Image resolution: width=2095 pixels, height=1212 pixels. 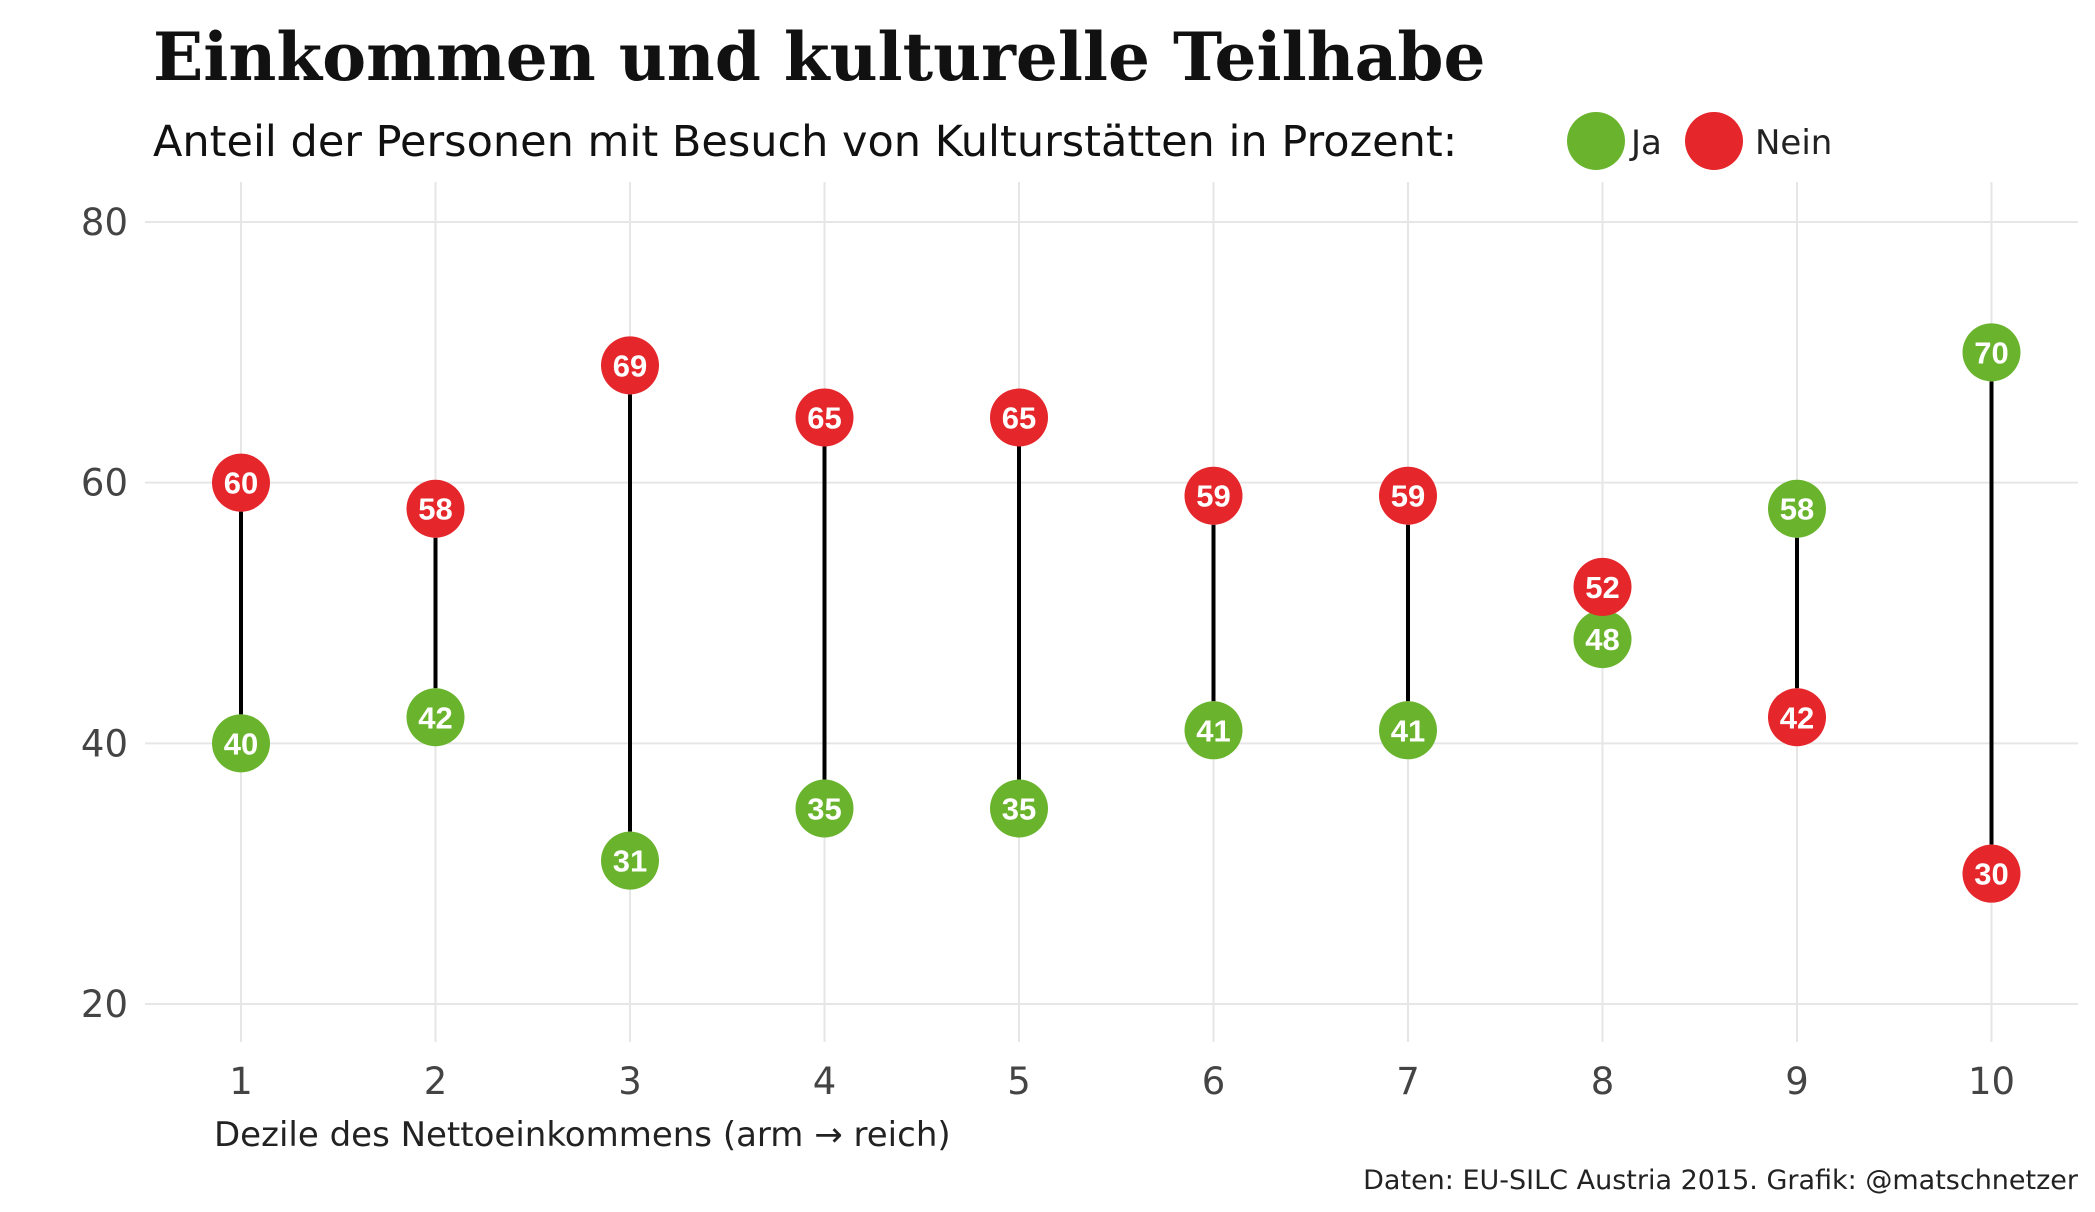 I want to click on x-tick-label: 1, so click(x=241, y=1081).